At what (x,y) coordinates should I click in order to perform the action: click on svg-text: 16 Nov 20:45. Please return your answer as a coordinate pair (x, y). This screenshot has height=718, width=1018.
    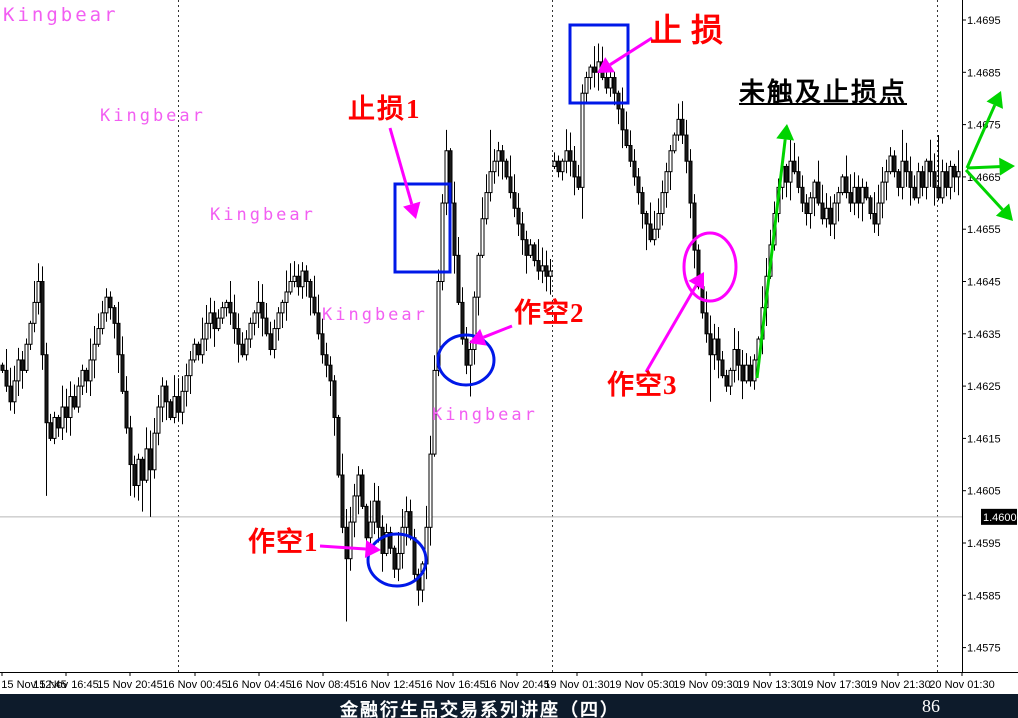
    Looking at the image, I should click on (516, 685).